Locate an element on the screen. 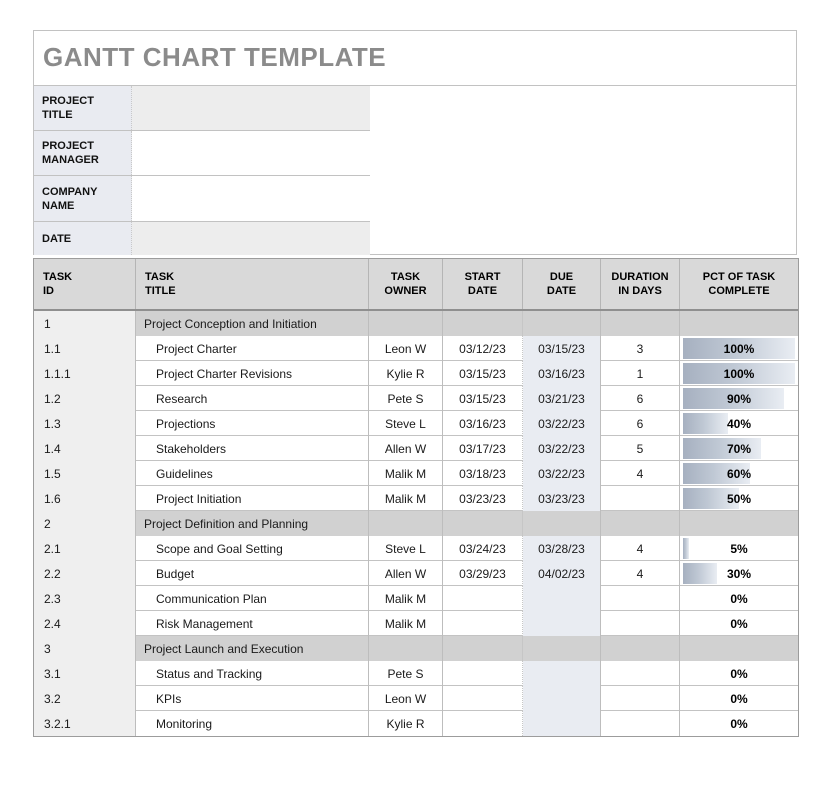  cell-pct-complete: 30% is located at coordinates (739, 573).